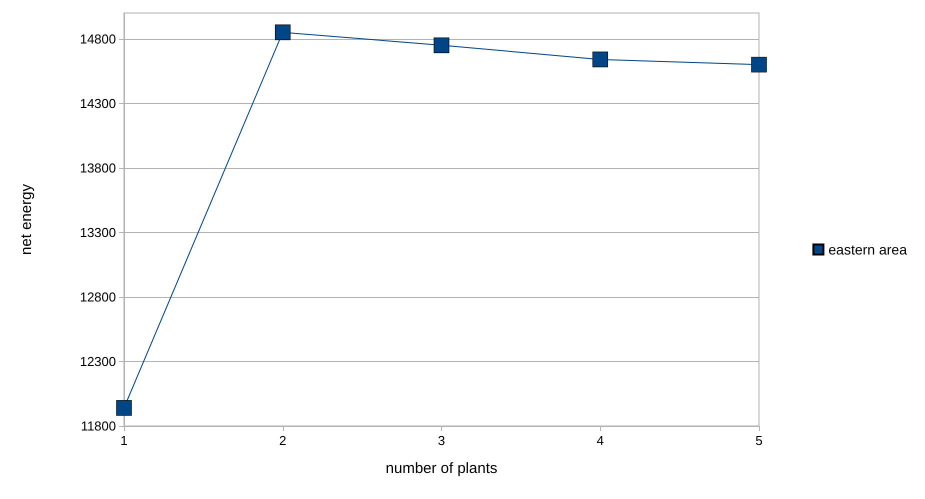 Image resolution: width=925 pixels, height=499 pixels. What do you see at coordinates (600, 440) in the screenshot?
I see `x-tick-label: 4` at bounding box center [600, 440].